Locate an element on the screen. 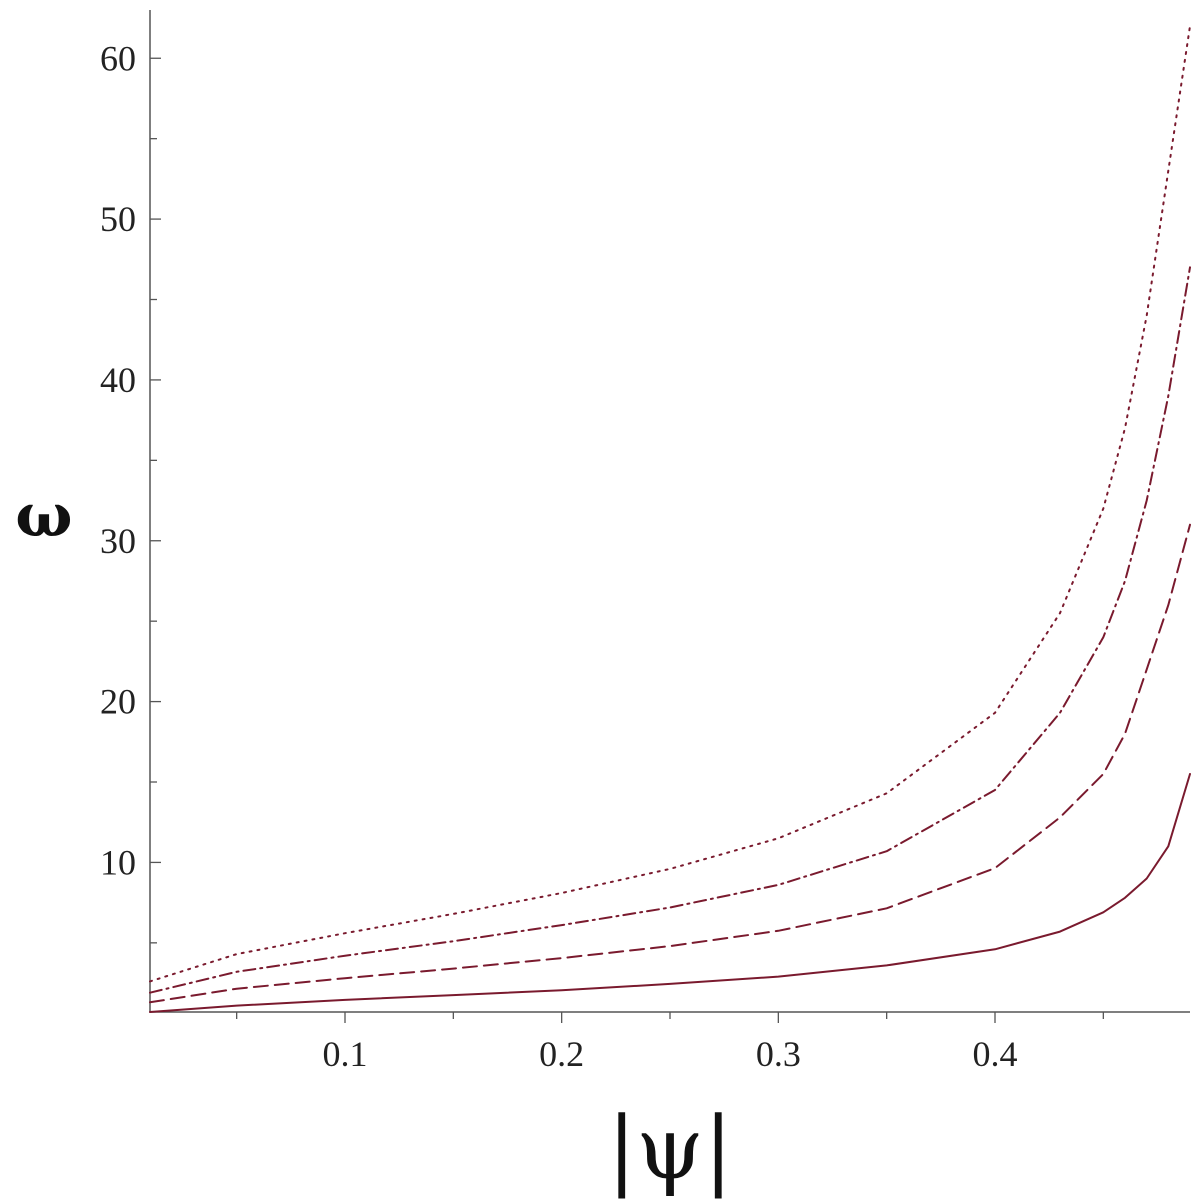 The height and width of the screenshot is (1200, 1200). y-tick-label: 10 is located at coordinates (118, 862).